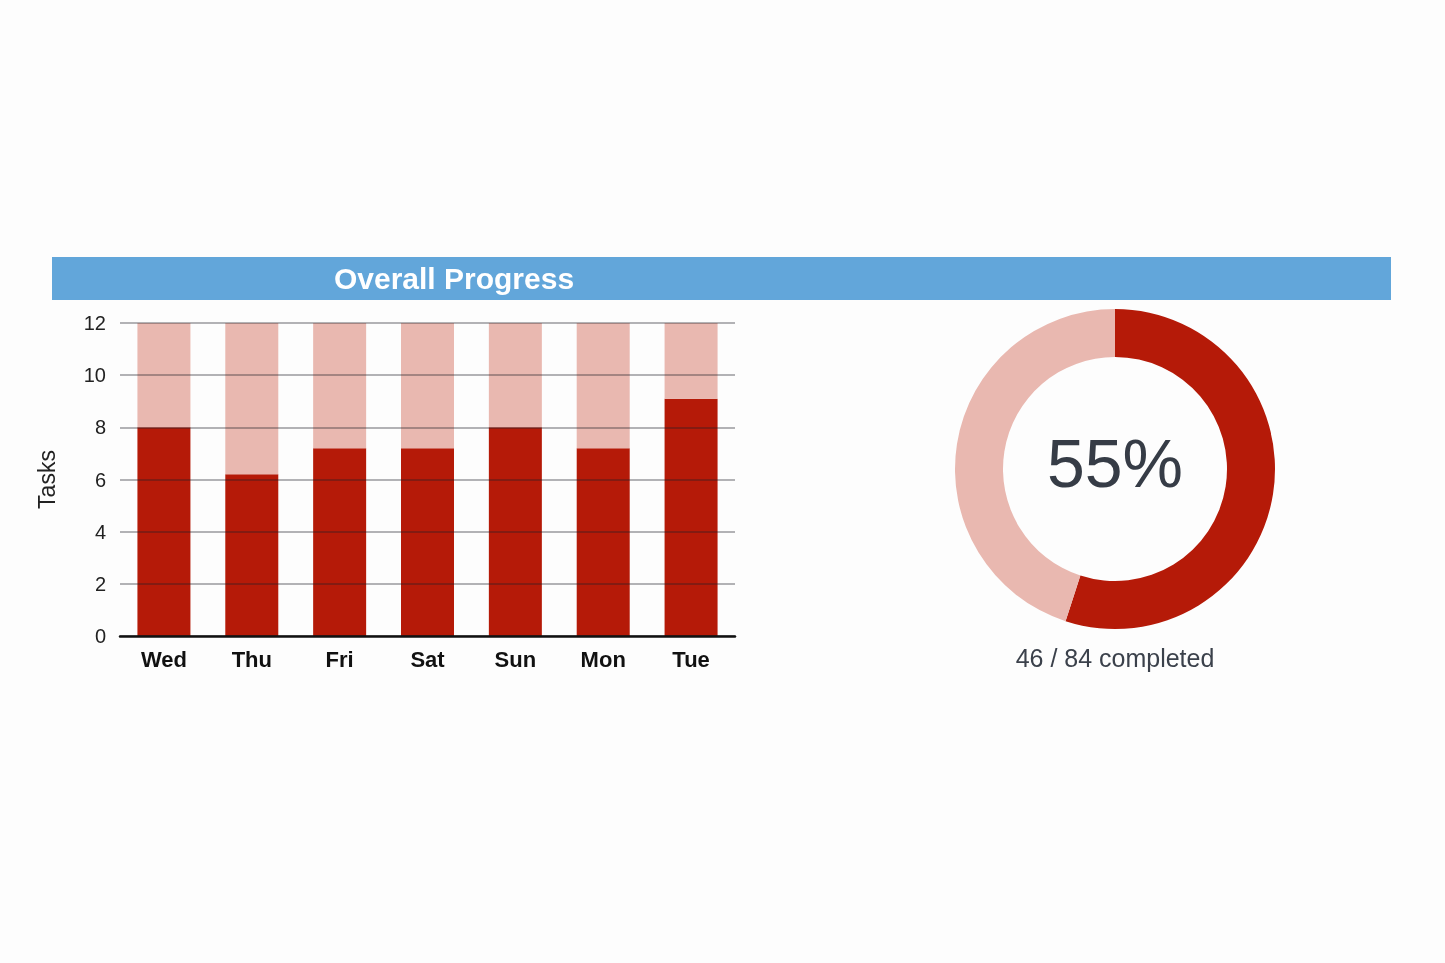 The width and height of the screenshot is (1445, 963). What do you see at coordinates (100, 636) in the screenshot?
I see `y-tick-label: 0` at bounding box center [100, 636].